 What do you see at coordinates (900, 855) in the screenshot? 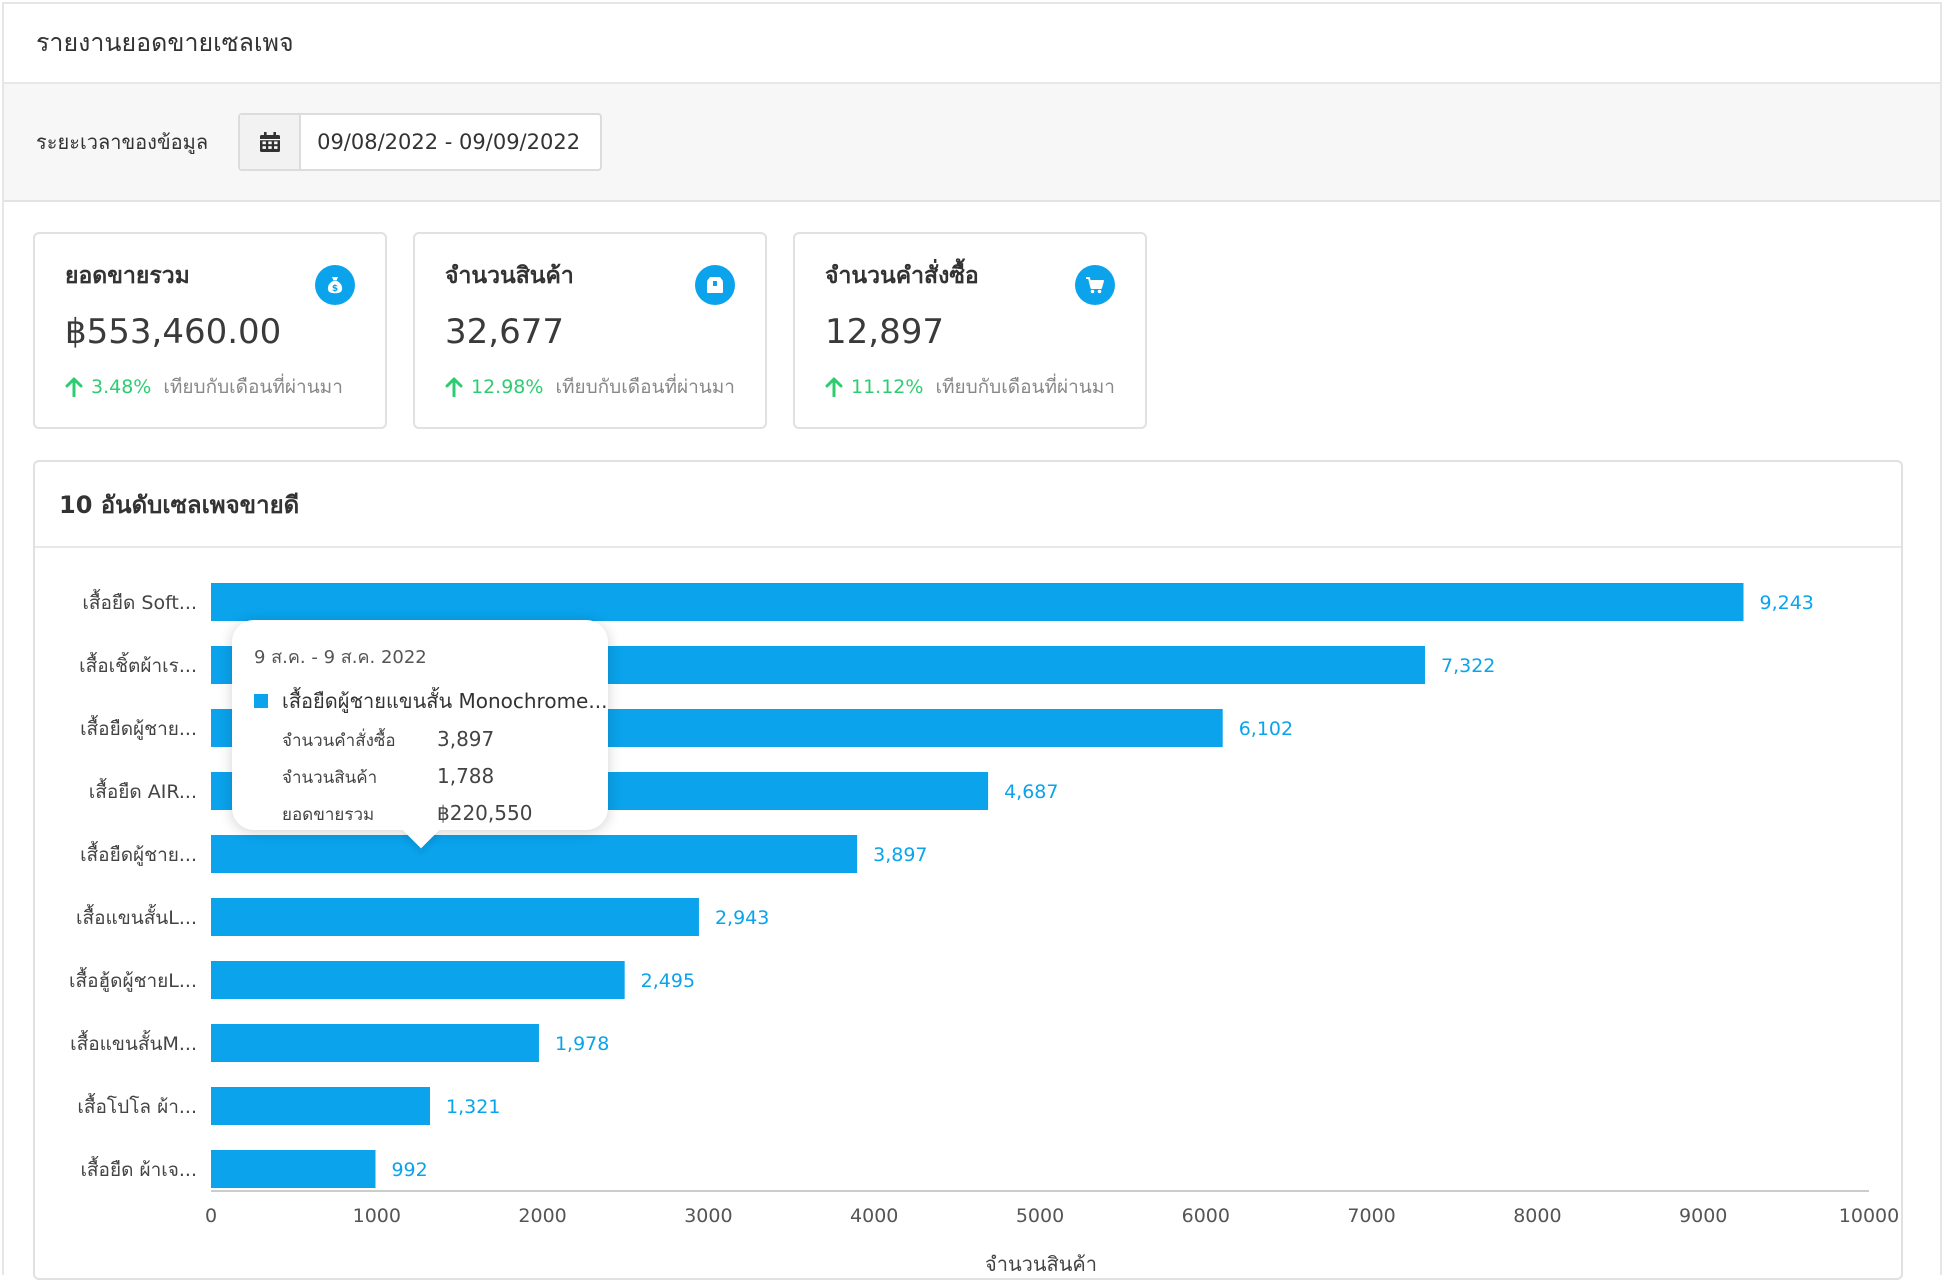
I see `data-label: 3,897` at bounding box center [900, 855].